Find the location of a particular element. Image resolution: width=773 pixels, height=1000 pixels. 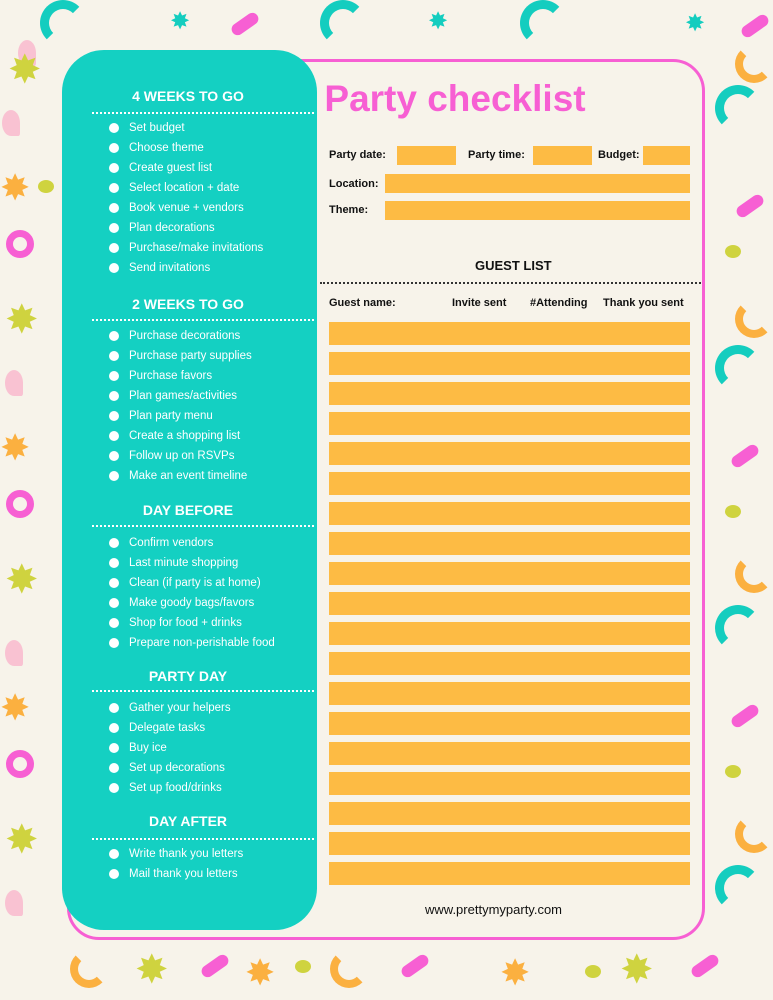

star-shape: ✸ is located at coordinates (25, 70).